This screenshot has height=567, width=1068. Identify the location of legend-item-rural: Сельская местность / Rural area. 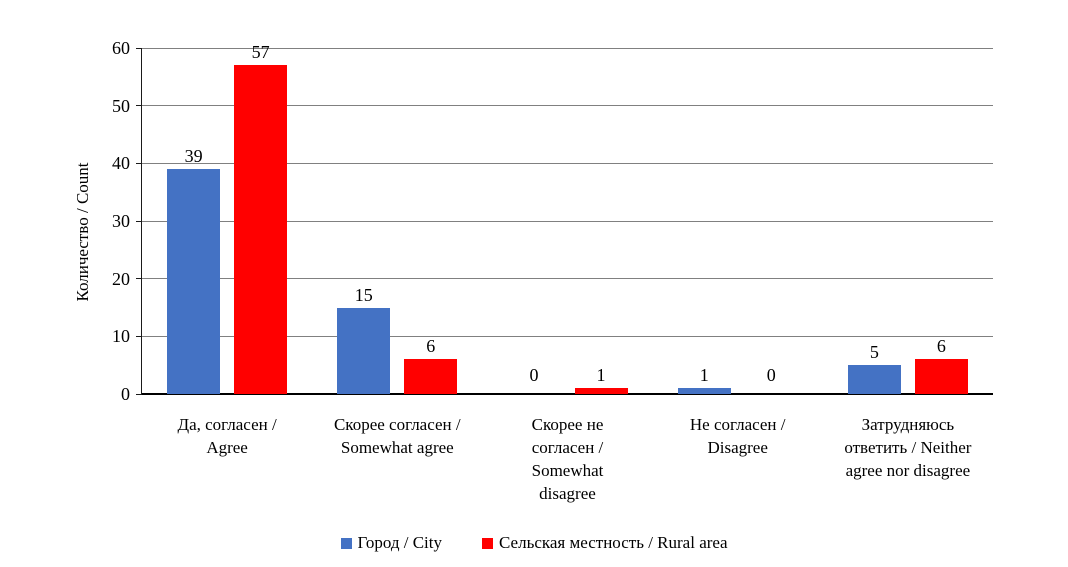
(605, 543).